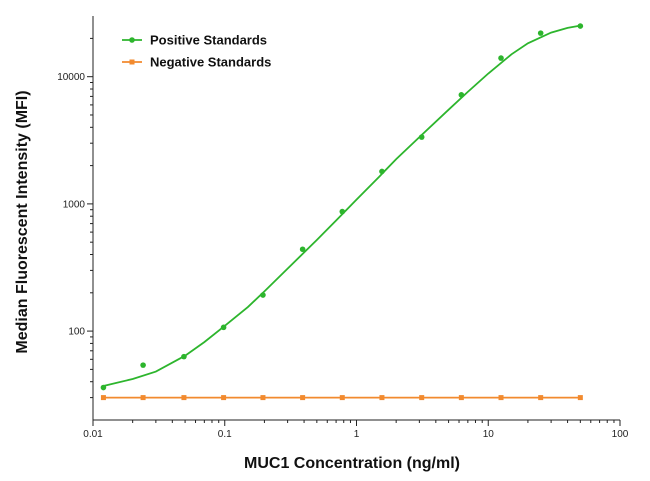 The width and height of the screenshot is (650, 481). Describe the element at coordinates (225, 434) in the screenshot. I see `x-tick-label: 0.1` at that location.